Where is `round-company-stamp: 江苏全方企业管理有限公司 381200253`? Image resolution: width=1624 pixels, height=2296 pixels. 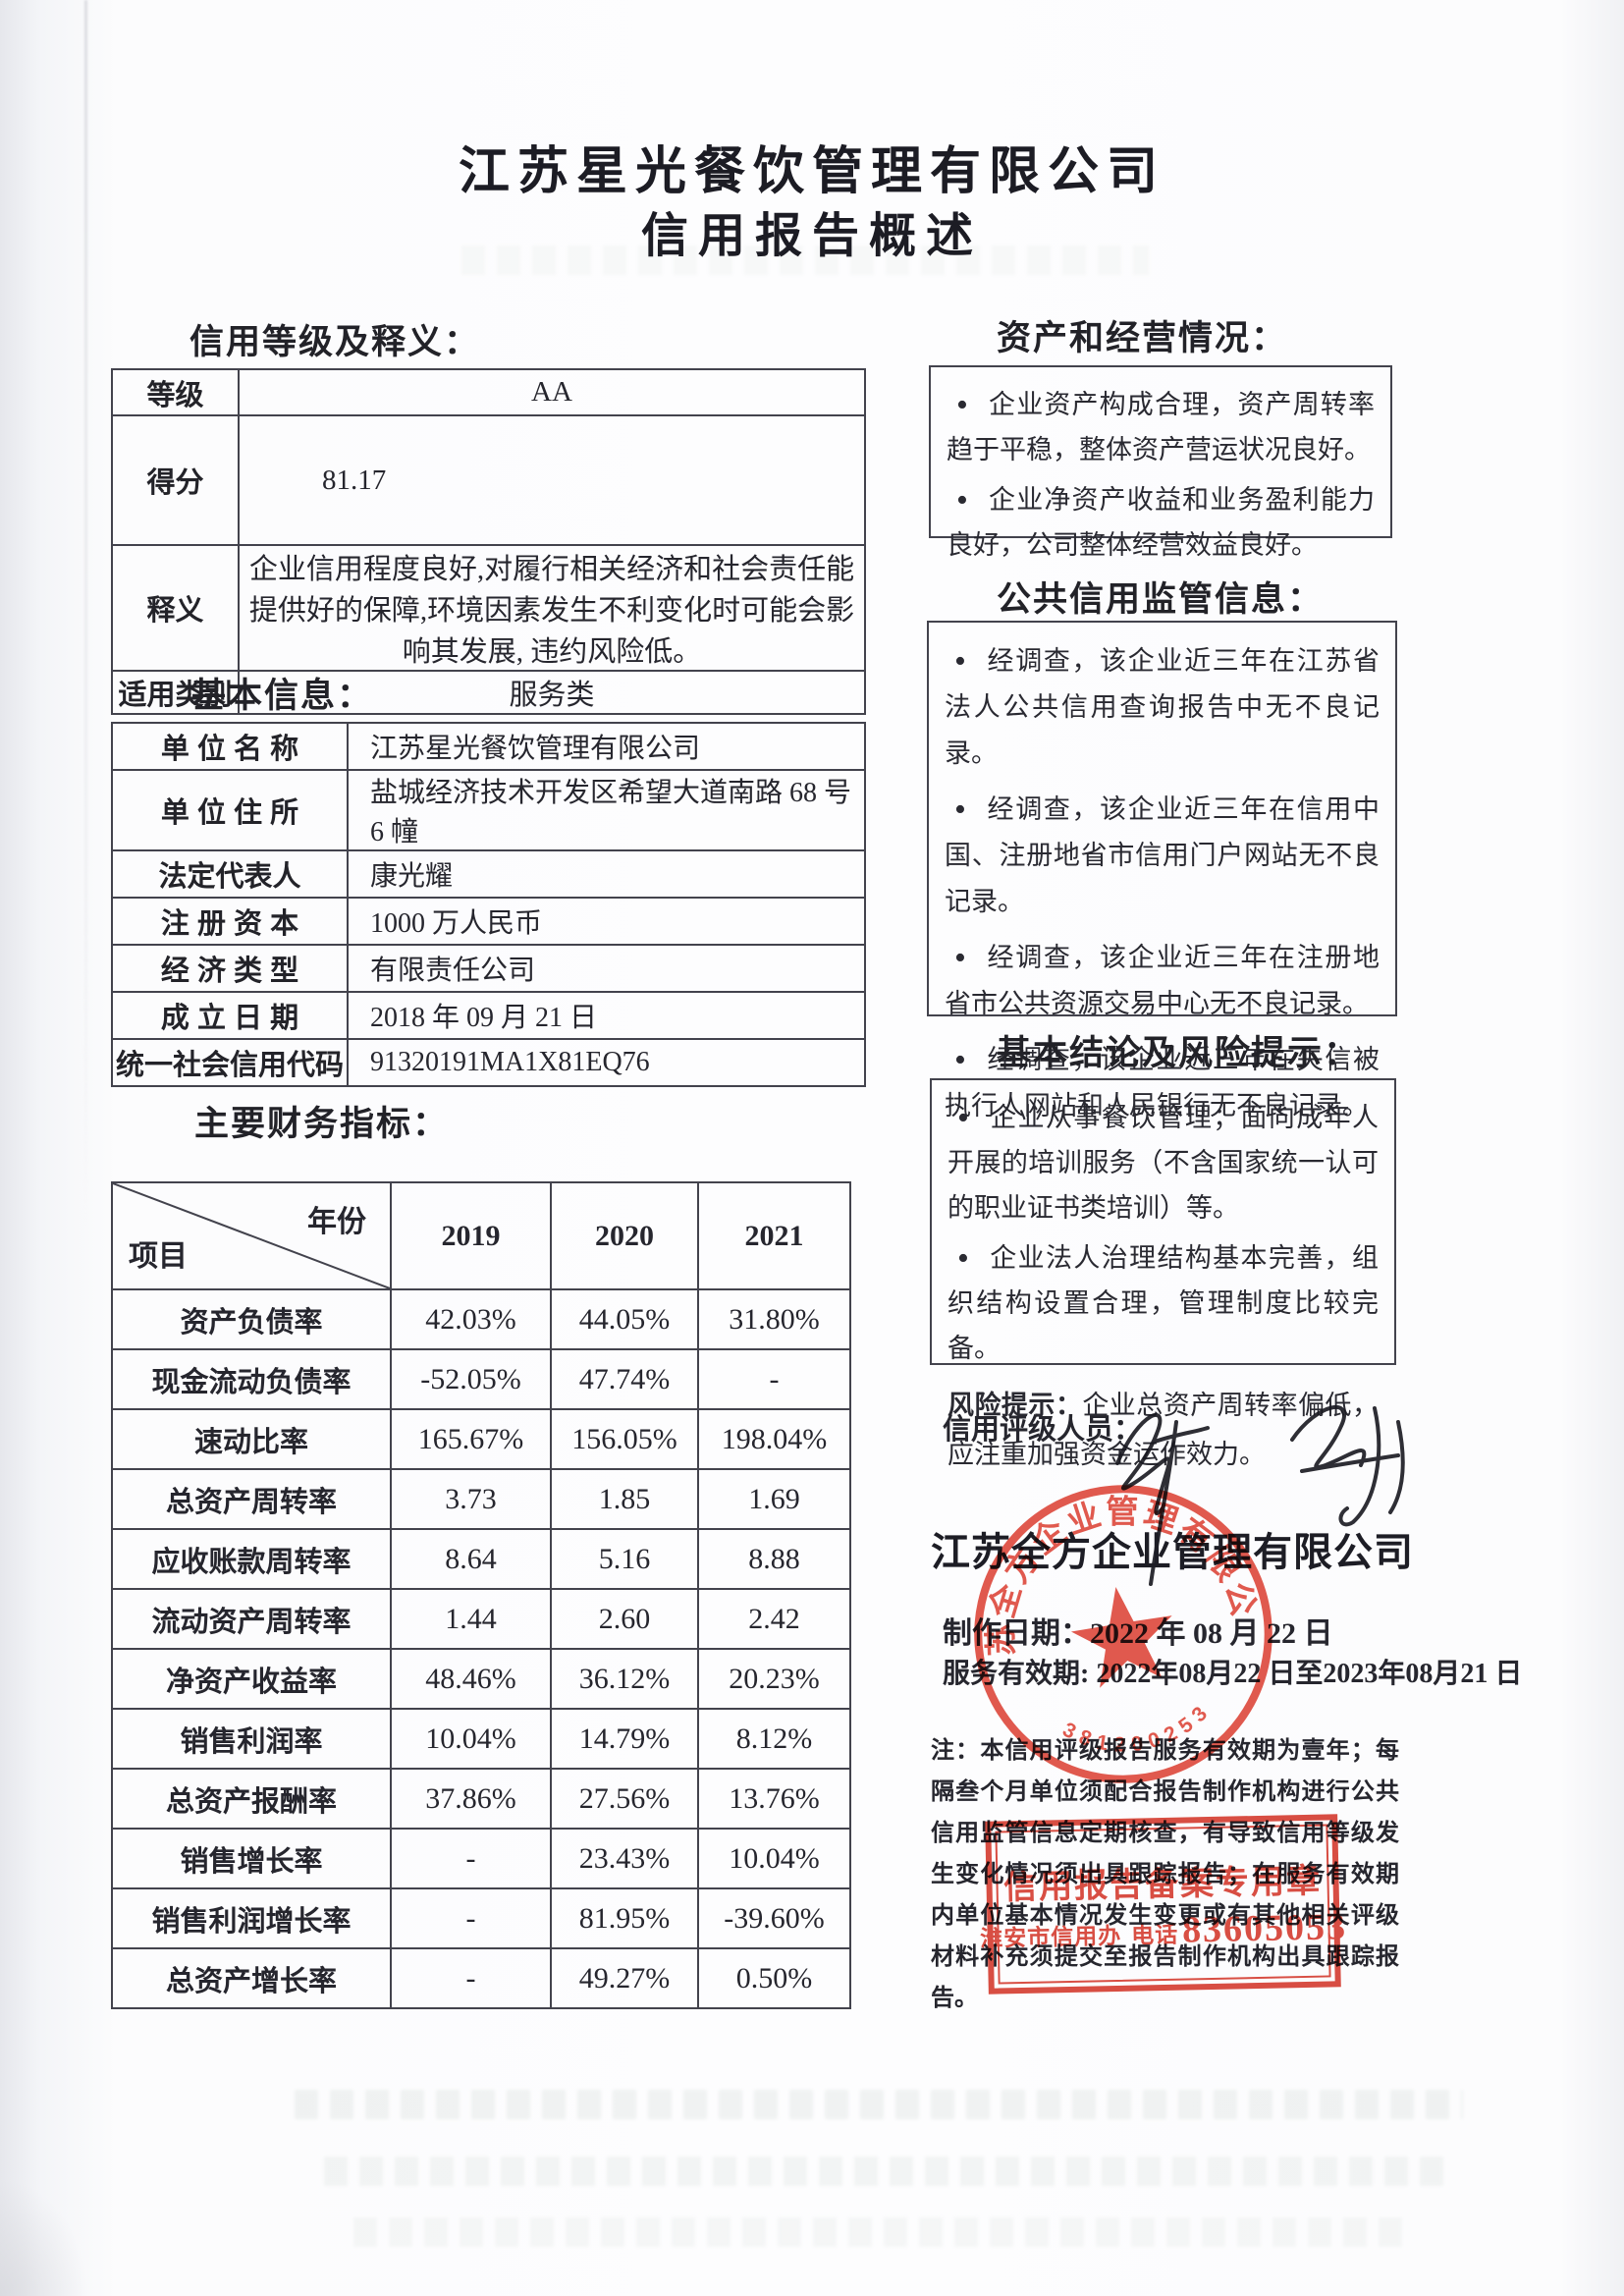 round-company-stamp: 江苏全方企业管理有限公司 381200253 is located at coordinates (1101, 1612).